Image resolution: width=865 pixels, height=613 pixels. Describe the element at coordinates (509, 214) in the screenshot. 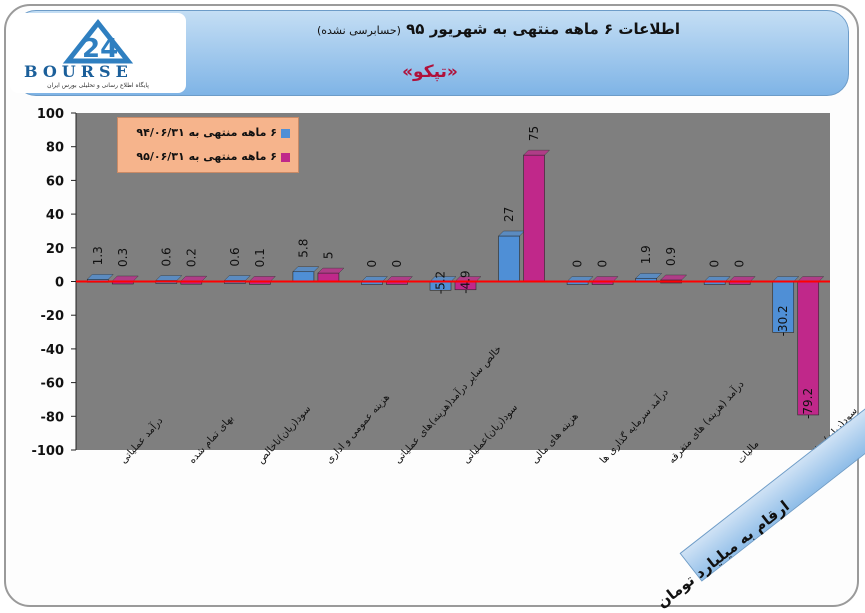

I see `data-label: 27` at that location.